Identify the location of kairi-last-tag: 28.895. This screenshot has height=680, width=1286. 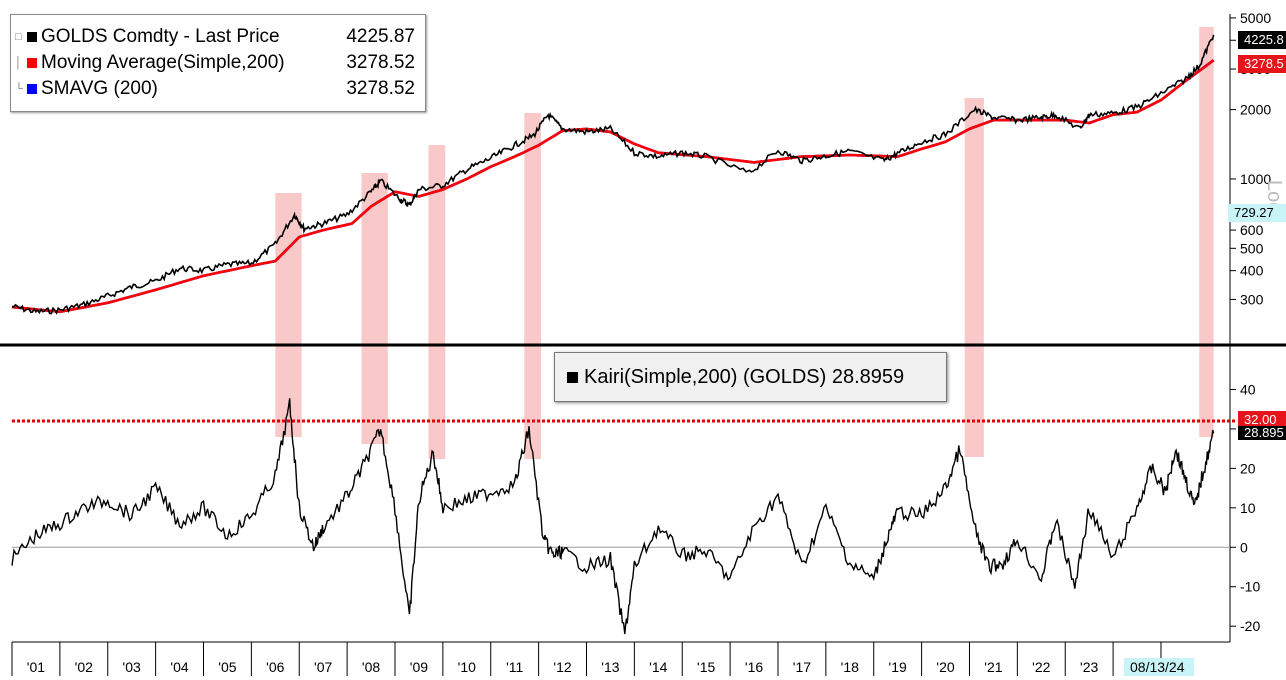
(1262, 433).